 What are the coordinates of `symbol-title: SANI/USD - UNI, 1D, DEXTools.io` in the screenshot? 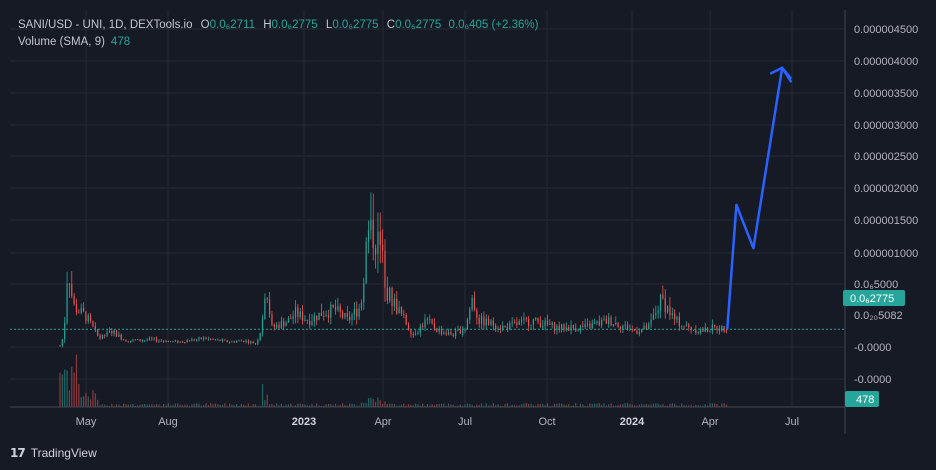 It's located at (105, 25).